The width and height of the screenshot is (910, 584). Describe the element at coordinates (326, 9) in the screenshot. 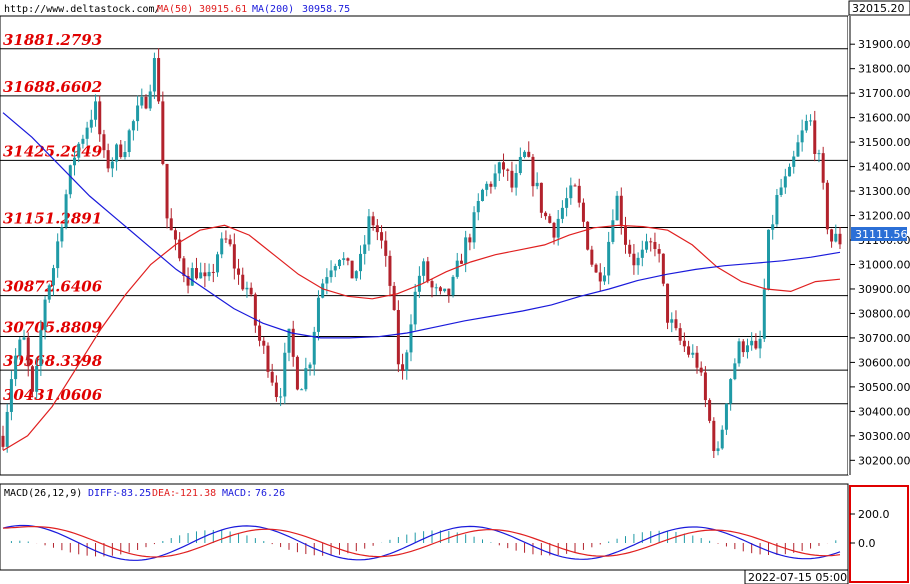

I see `ma200-value: 30958.75` at that location.